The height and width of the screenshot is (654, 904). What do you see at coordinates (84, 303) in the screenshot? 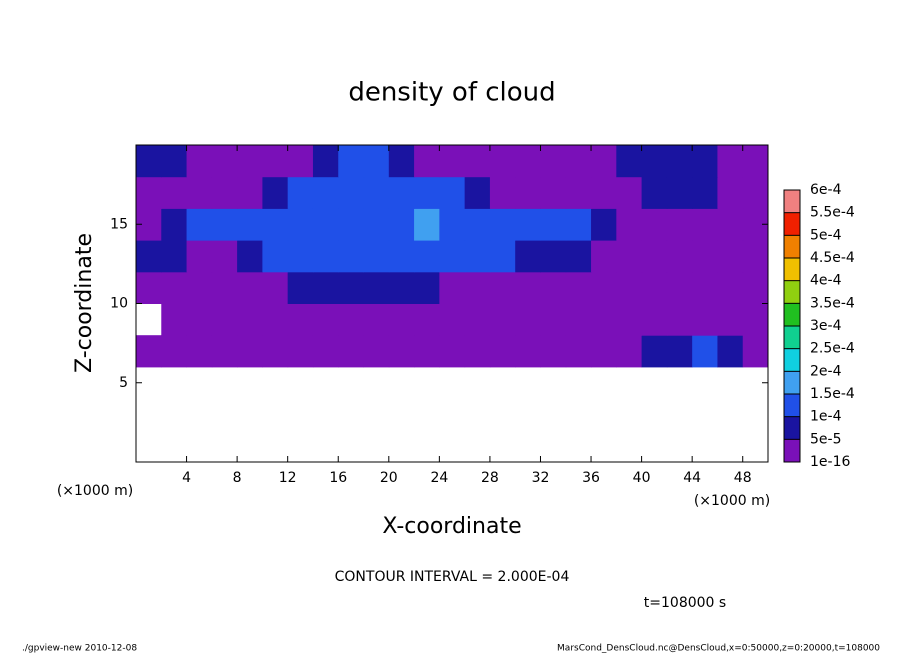
I see `y-axis-title: Z-coordinate` at bounding box center [84, 303].